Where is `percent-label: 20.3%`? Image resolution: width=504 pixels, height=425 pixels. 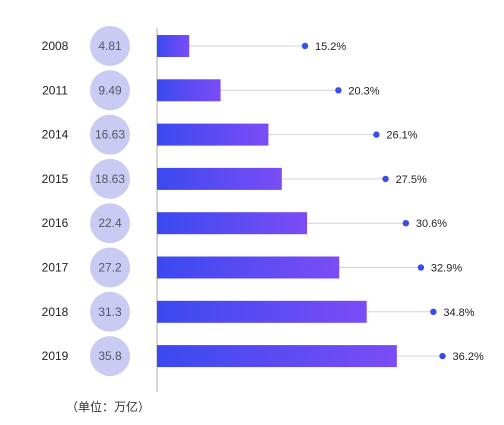 percent-label: 20.3% is located at coordinates (363, 91).